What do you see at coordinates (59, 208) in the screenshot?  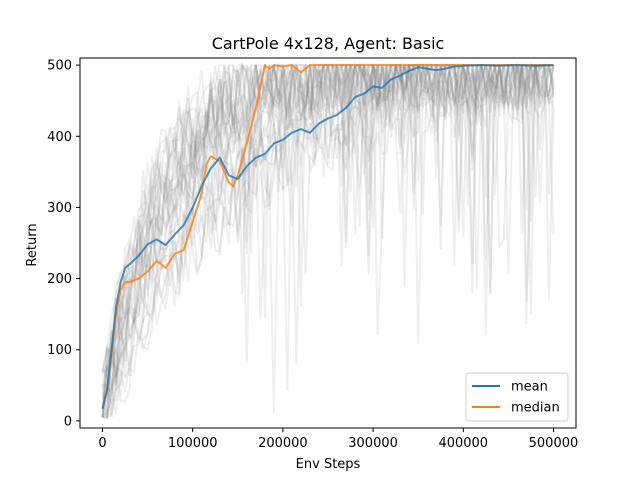 I see `y-tick-label: 300` at bounding box center [59, 208].